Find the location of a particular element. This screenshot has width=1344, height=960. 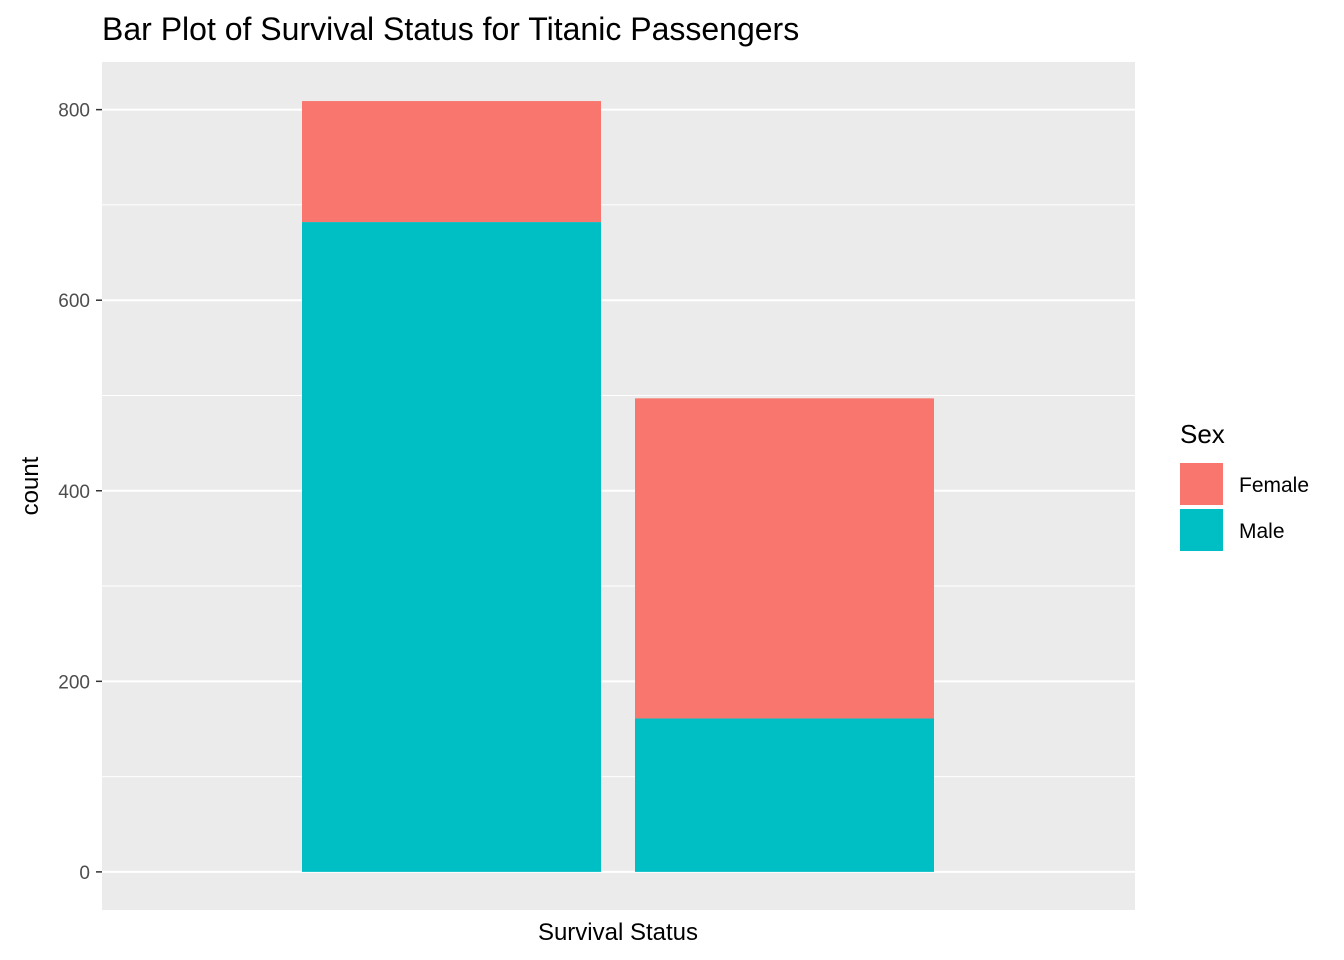

y-tick-label: 600 is located at coordinates (74, 301).